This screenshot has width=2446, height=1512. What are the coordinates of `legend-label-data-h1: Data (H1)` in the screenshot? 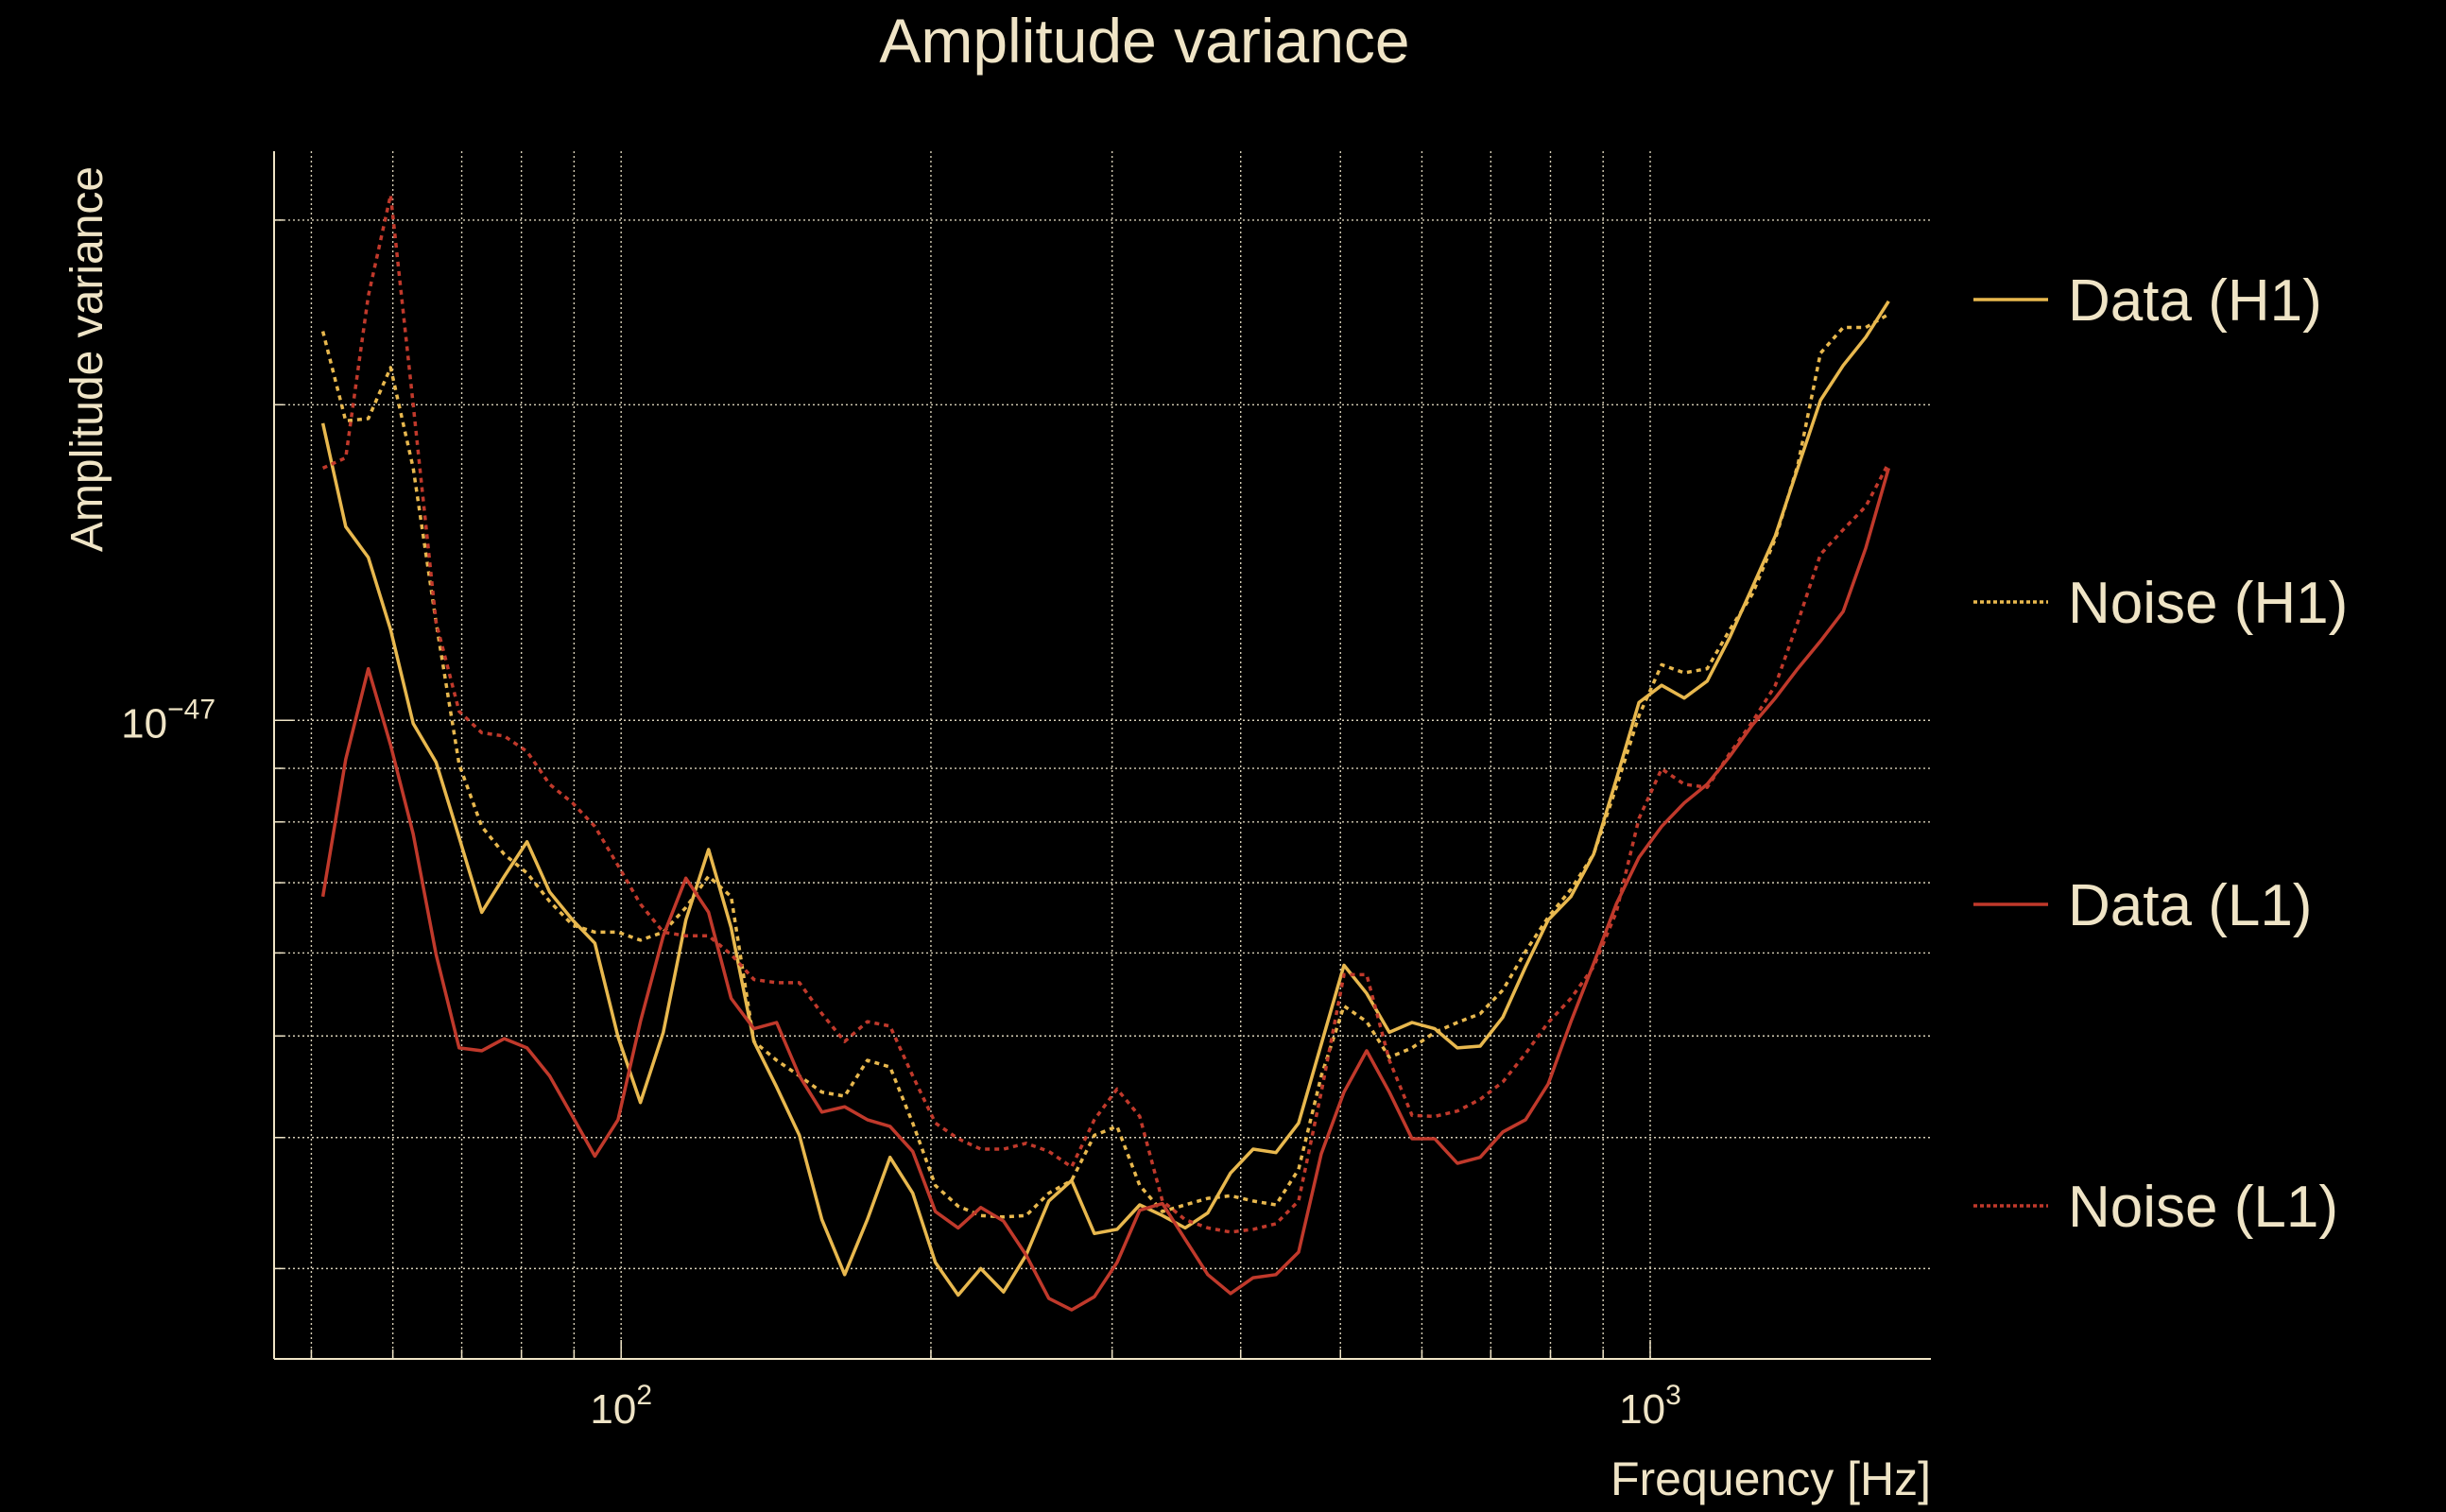 It's located at (2195, 301).